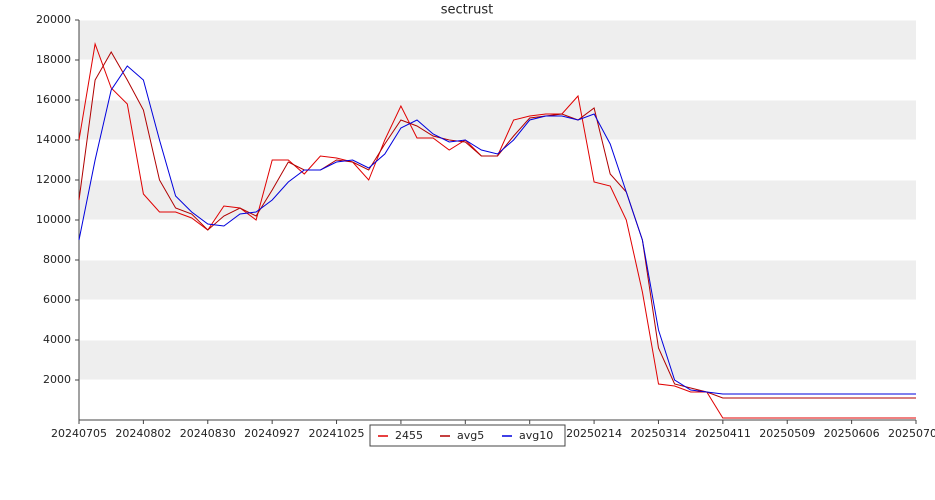 Image resolution: width=935 pixels, height=500 pixels. Describe the element at coordinates (53, 59) in the screenshot. I see `y-tick-label: 18000` at that location.